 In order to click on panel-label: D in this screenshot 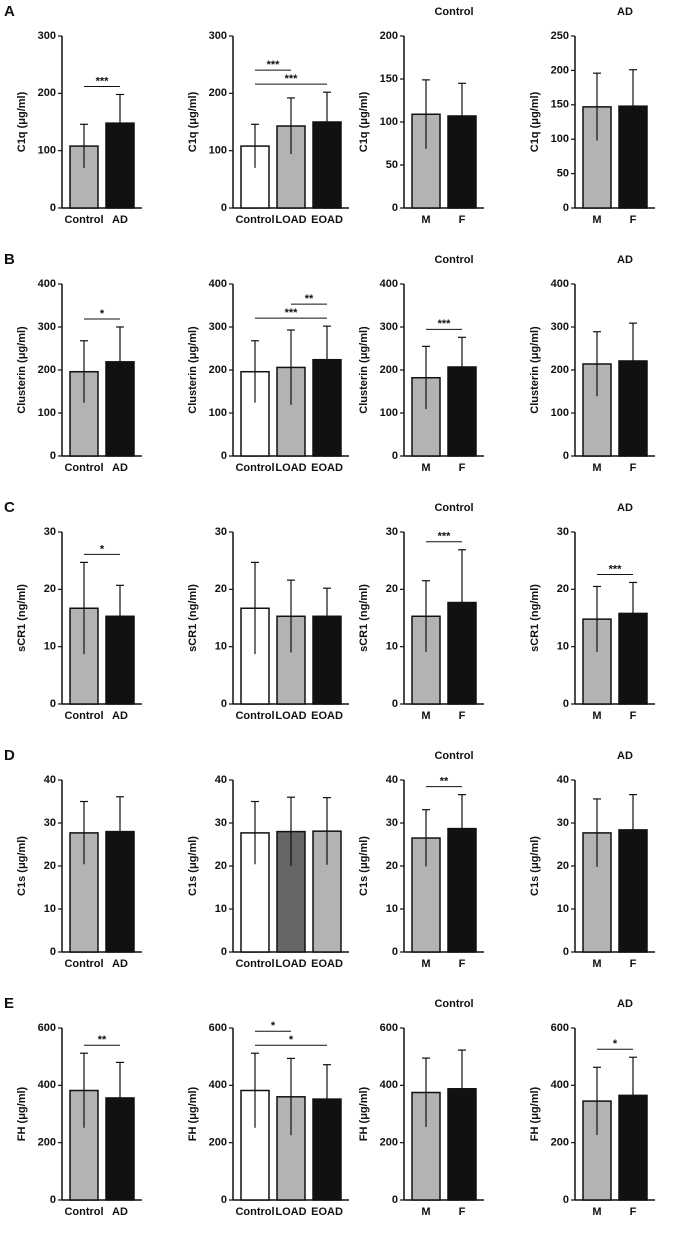, I will do `click(9, 755)`.